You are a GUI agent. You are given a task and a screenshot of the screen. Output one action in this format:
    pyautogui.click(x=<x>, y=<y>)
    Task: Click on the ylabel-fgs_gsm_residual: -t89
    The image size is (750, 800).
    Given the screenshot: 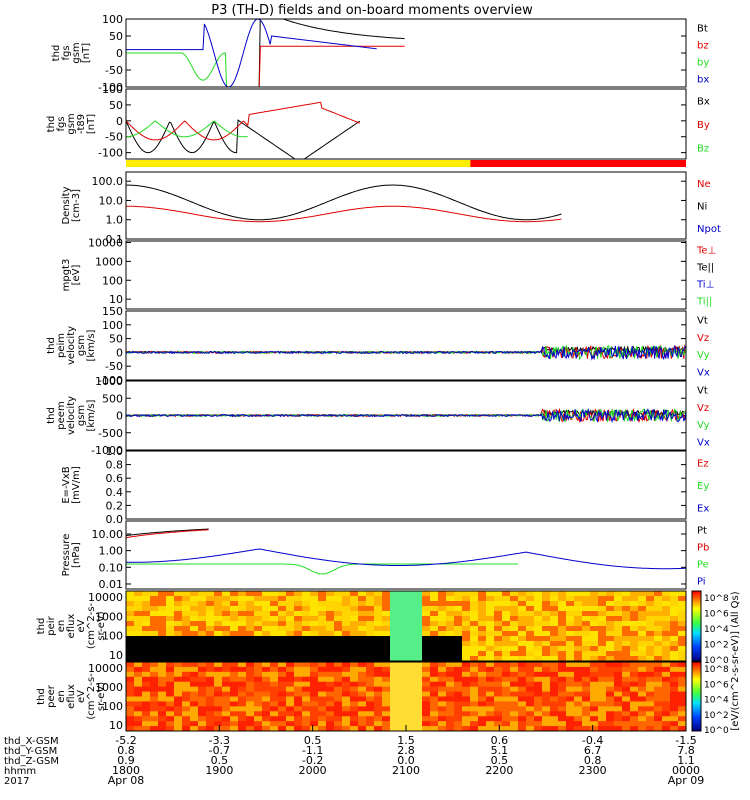 What is the action you would take?
    pyautogui.click(x=81, y=124)
    